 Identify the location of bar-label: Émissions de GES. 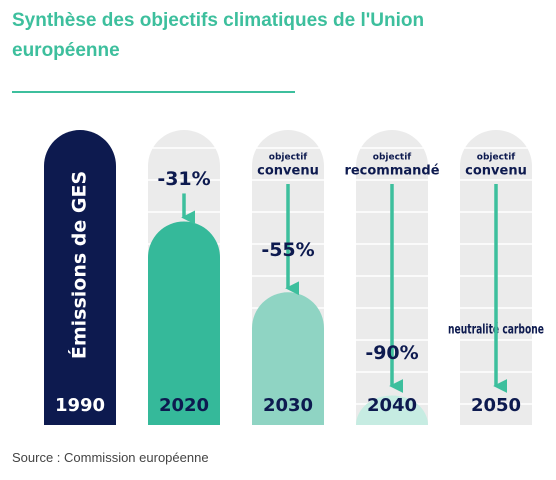
(79, 265).